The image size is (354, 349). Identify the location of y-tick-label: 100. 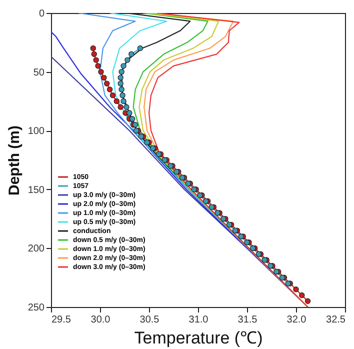
(36, 132).